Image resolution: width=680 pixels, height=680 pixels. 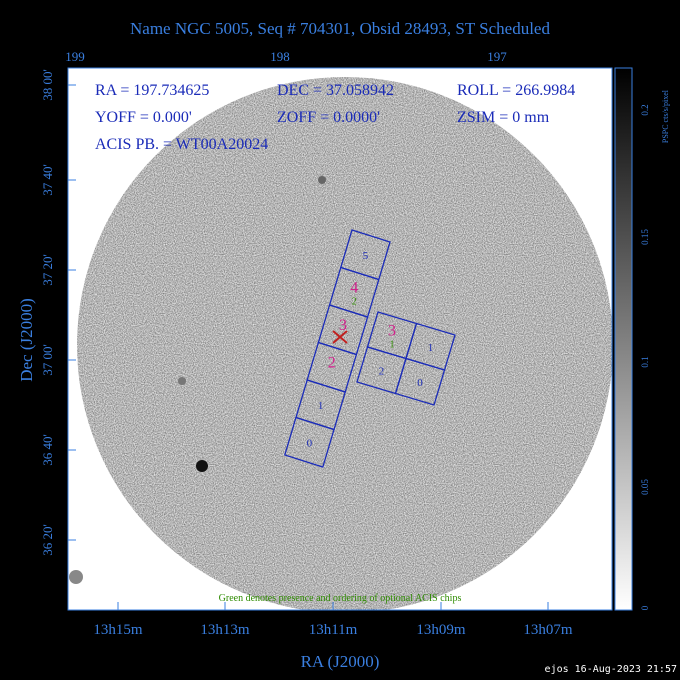 I want to click on info-zoff: ZOFF = 0.0000', so click(x=328, y=117).